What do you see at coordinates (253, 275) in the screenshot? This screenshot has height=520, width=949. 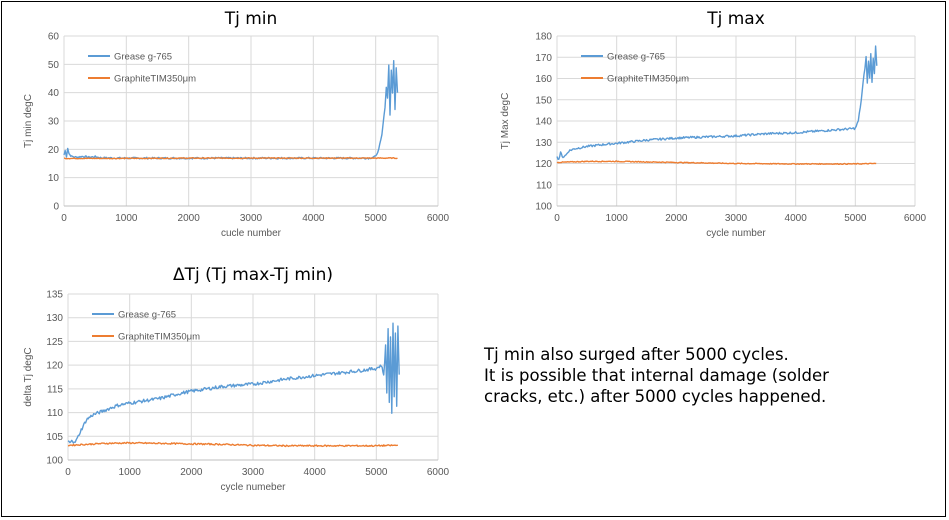 I see `chart-title: ΔTj (Tj max-Tj min)` at bounding box center [253, 275].